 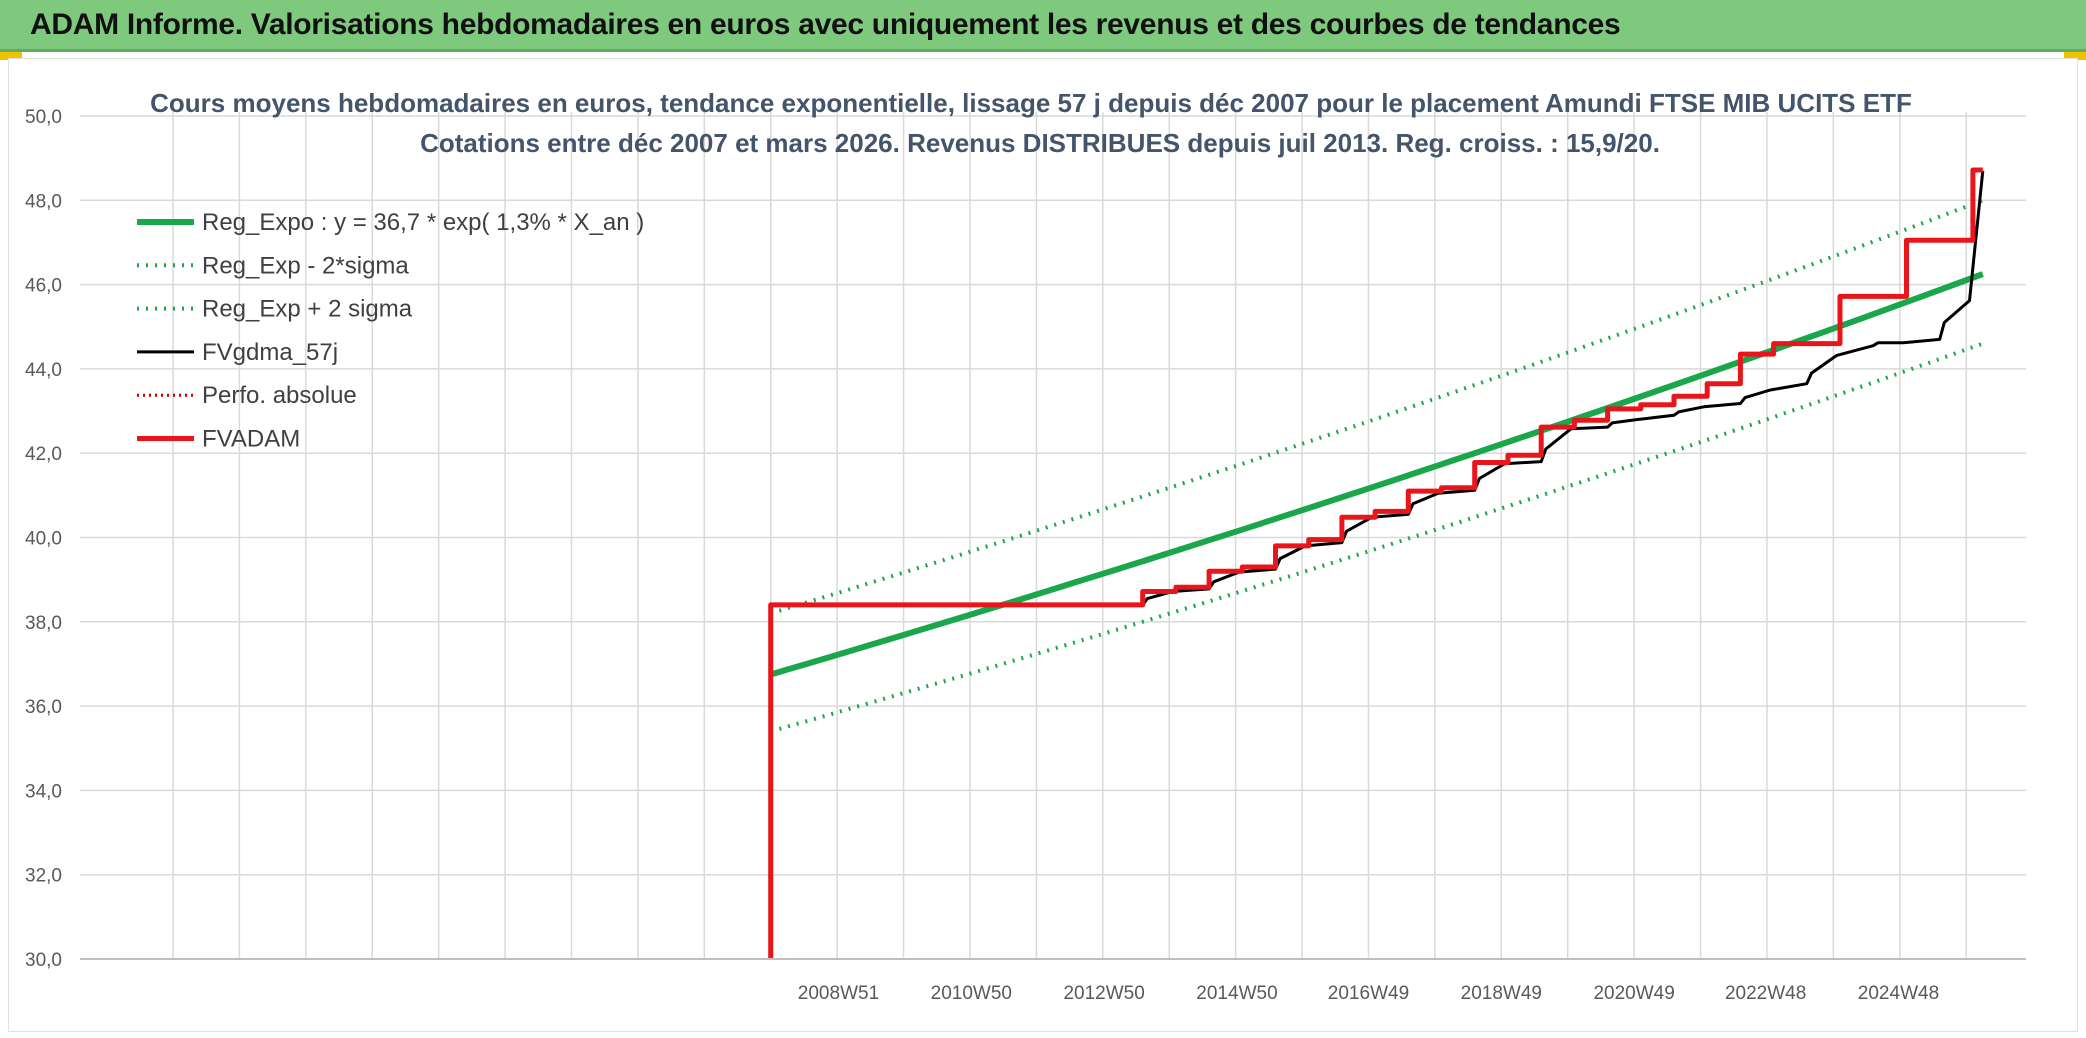 I want to click on y-tick-label: 40,0, so click(x=43, y=539).